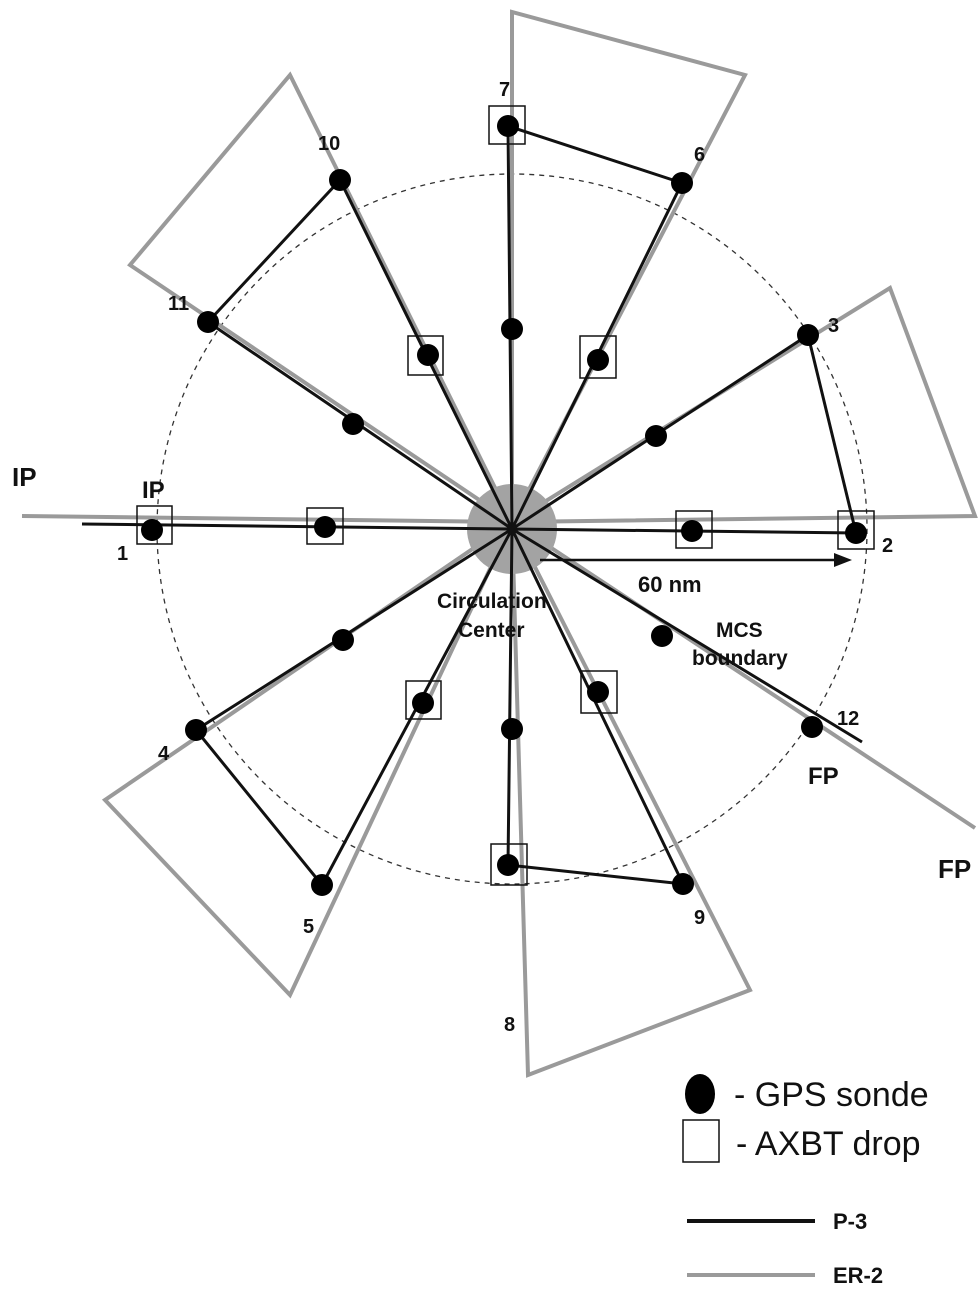 This screenshot has height=1294, width=979. I want to click on point-label-2: 2, so click(887, 546).